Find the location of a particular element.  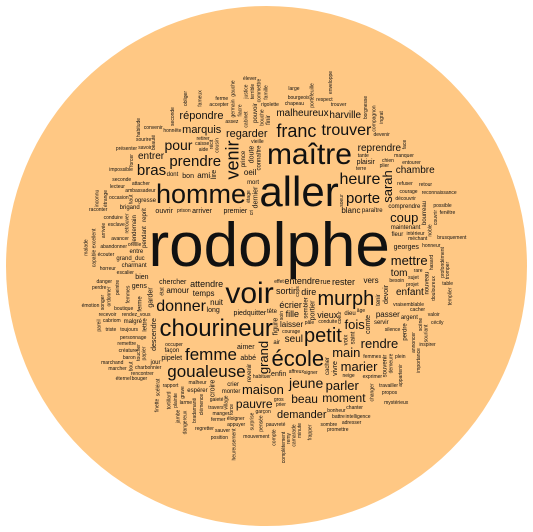

cloud-word: cabriom is located at coordinates (111, 321).